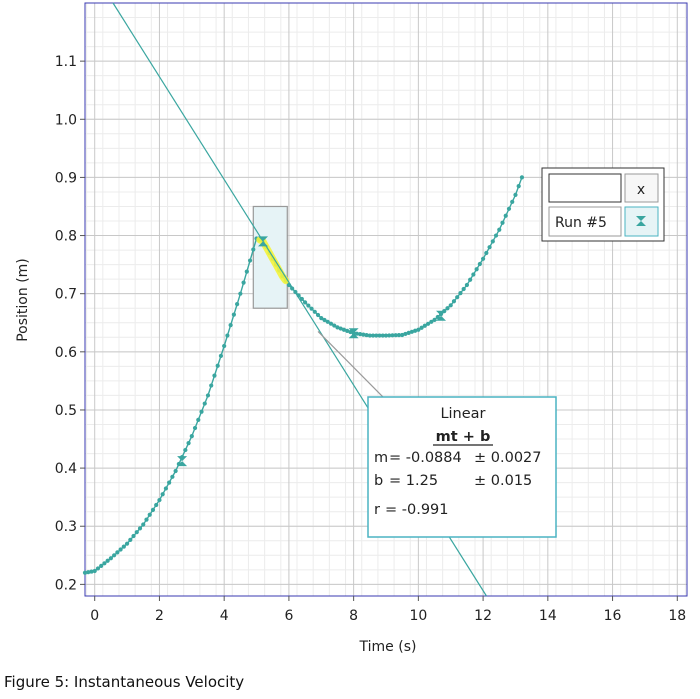 This screenshot has height=699, width=700. Describe the element at coordinates (312, 351) in the screenshot. I see `series-run-5-markers` at that location.